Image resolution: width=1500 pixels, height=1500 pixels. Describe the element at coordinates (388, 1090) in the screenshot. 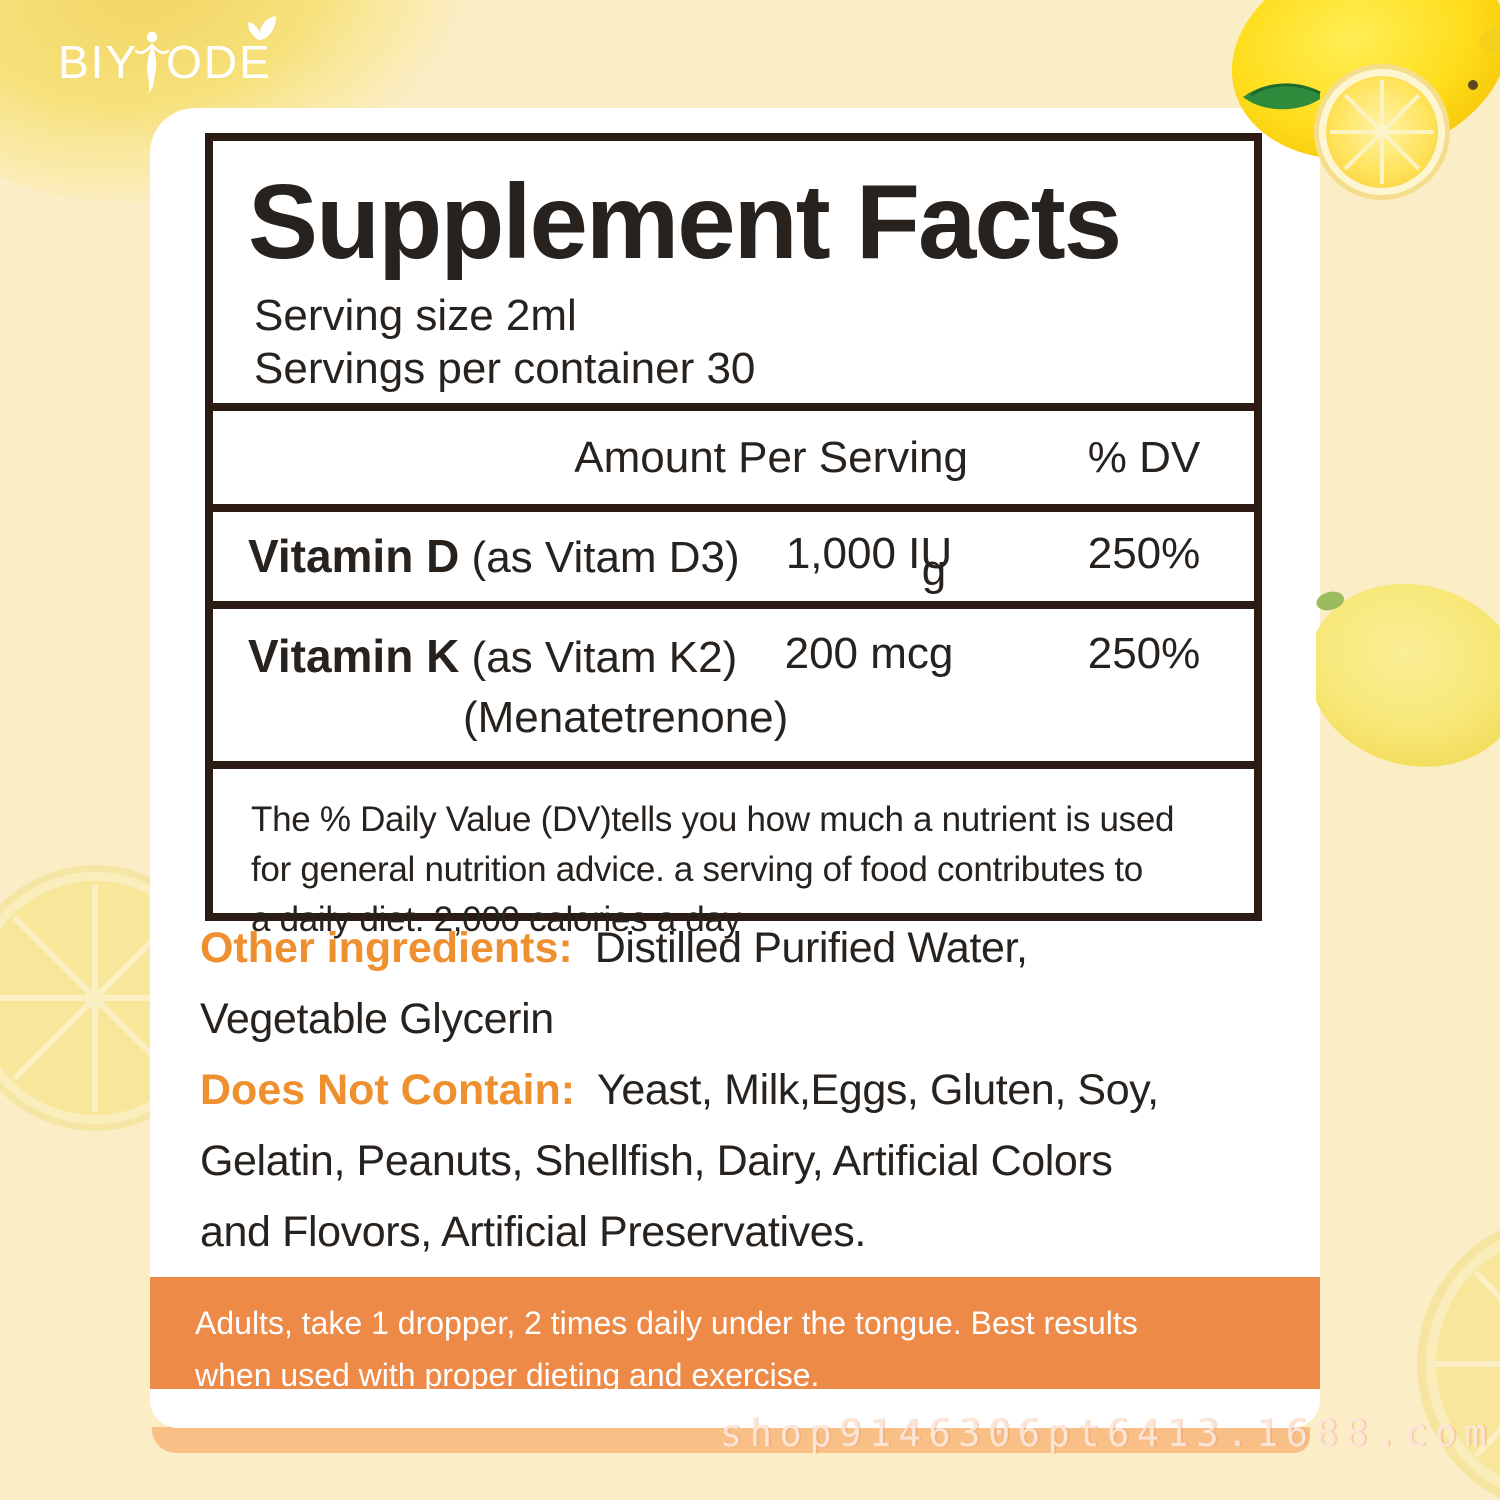

I see `does-not-contain-label: Does Not Contain:` at that location.